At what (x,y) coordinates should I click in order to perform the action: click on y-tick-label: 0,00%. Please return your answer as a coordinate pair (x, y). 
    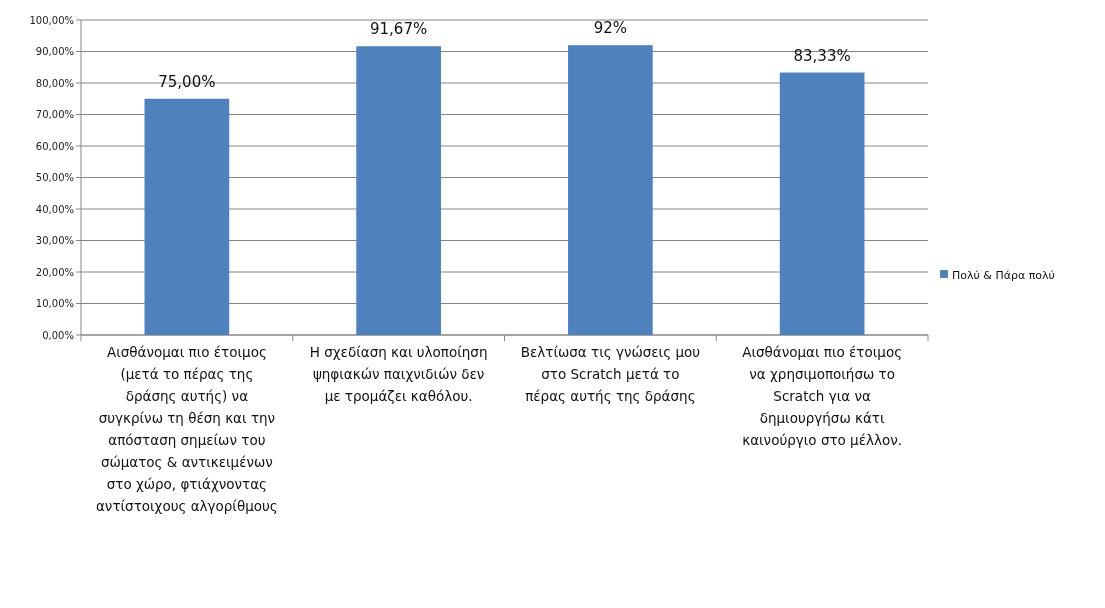
    Looking at the image, I should click on (58, 335).